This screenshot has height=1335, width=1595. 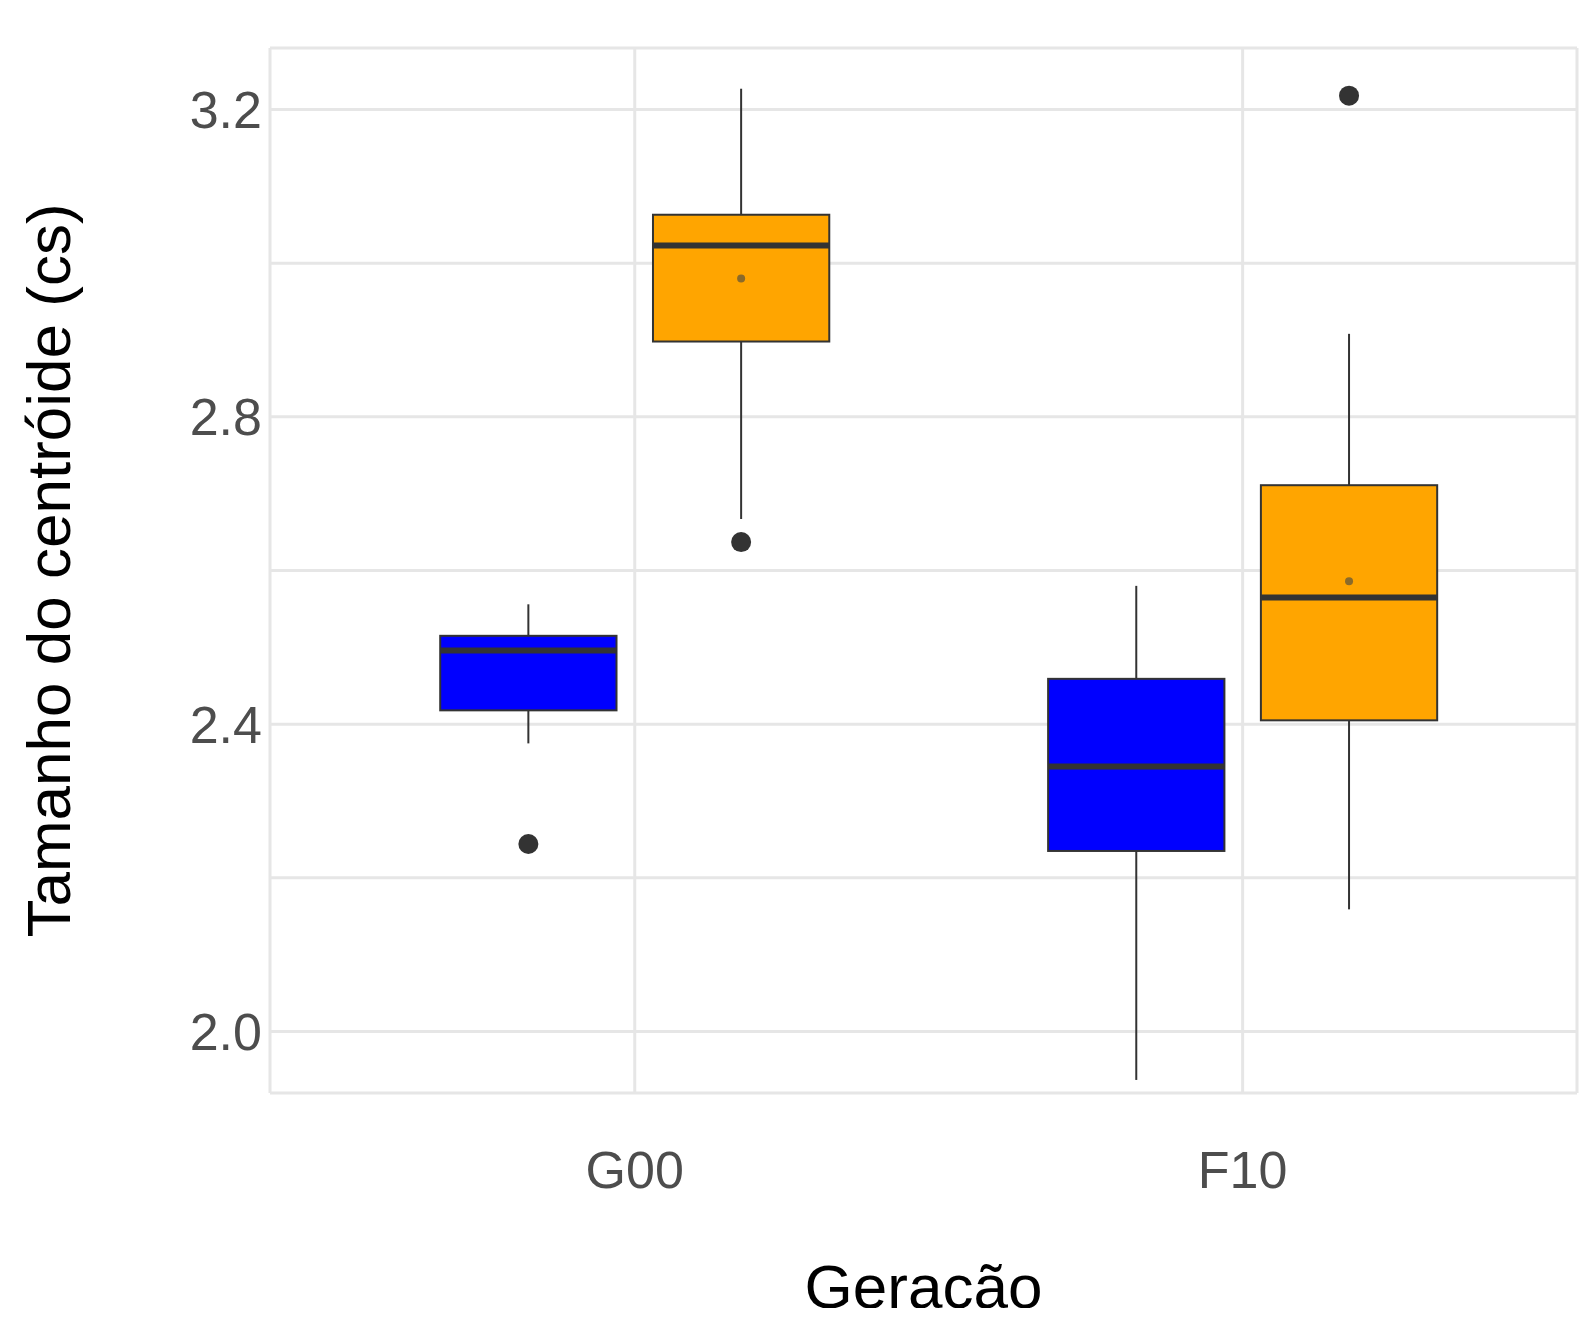 What do you see at coordinates (49, 570) in the screenshot?
I see `y-axis-title: Tamanho do centróide (cs)` at bounding box center [49, 570].